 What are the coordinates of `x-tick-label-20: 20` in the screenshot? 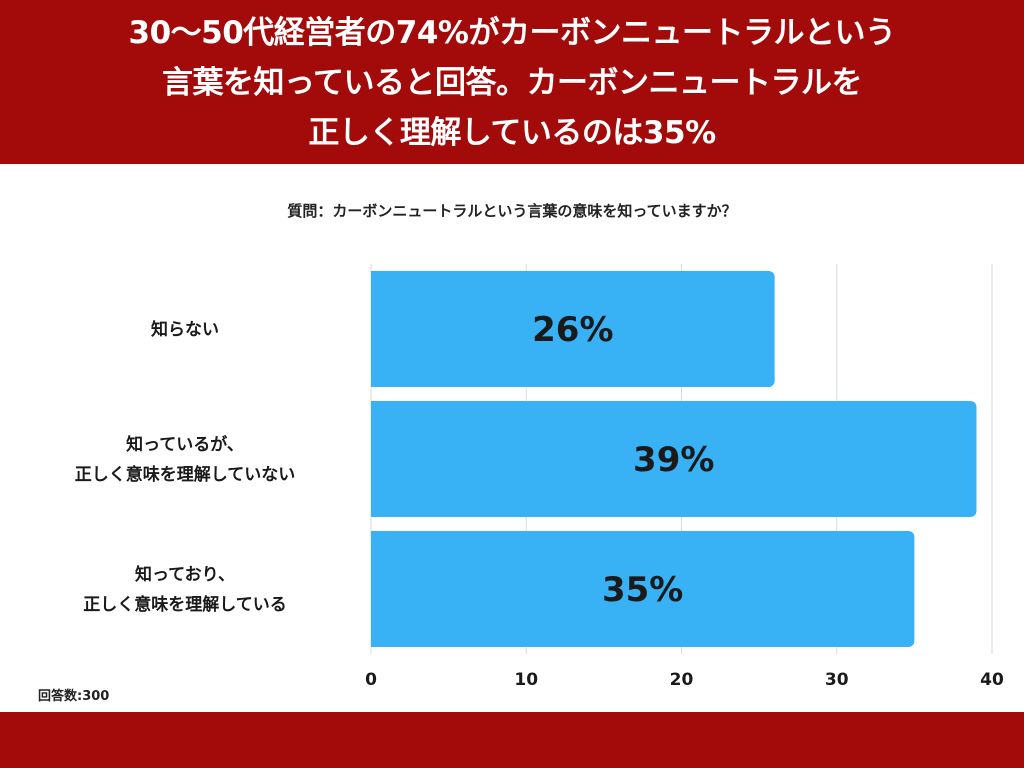 It's located at (682, 680).